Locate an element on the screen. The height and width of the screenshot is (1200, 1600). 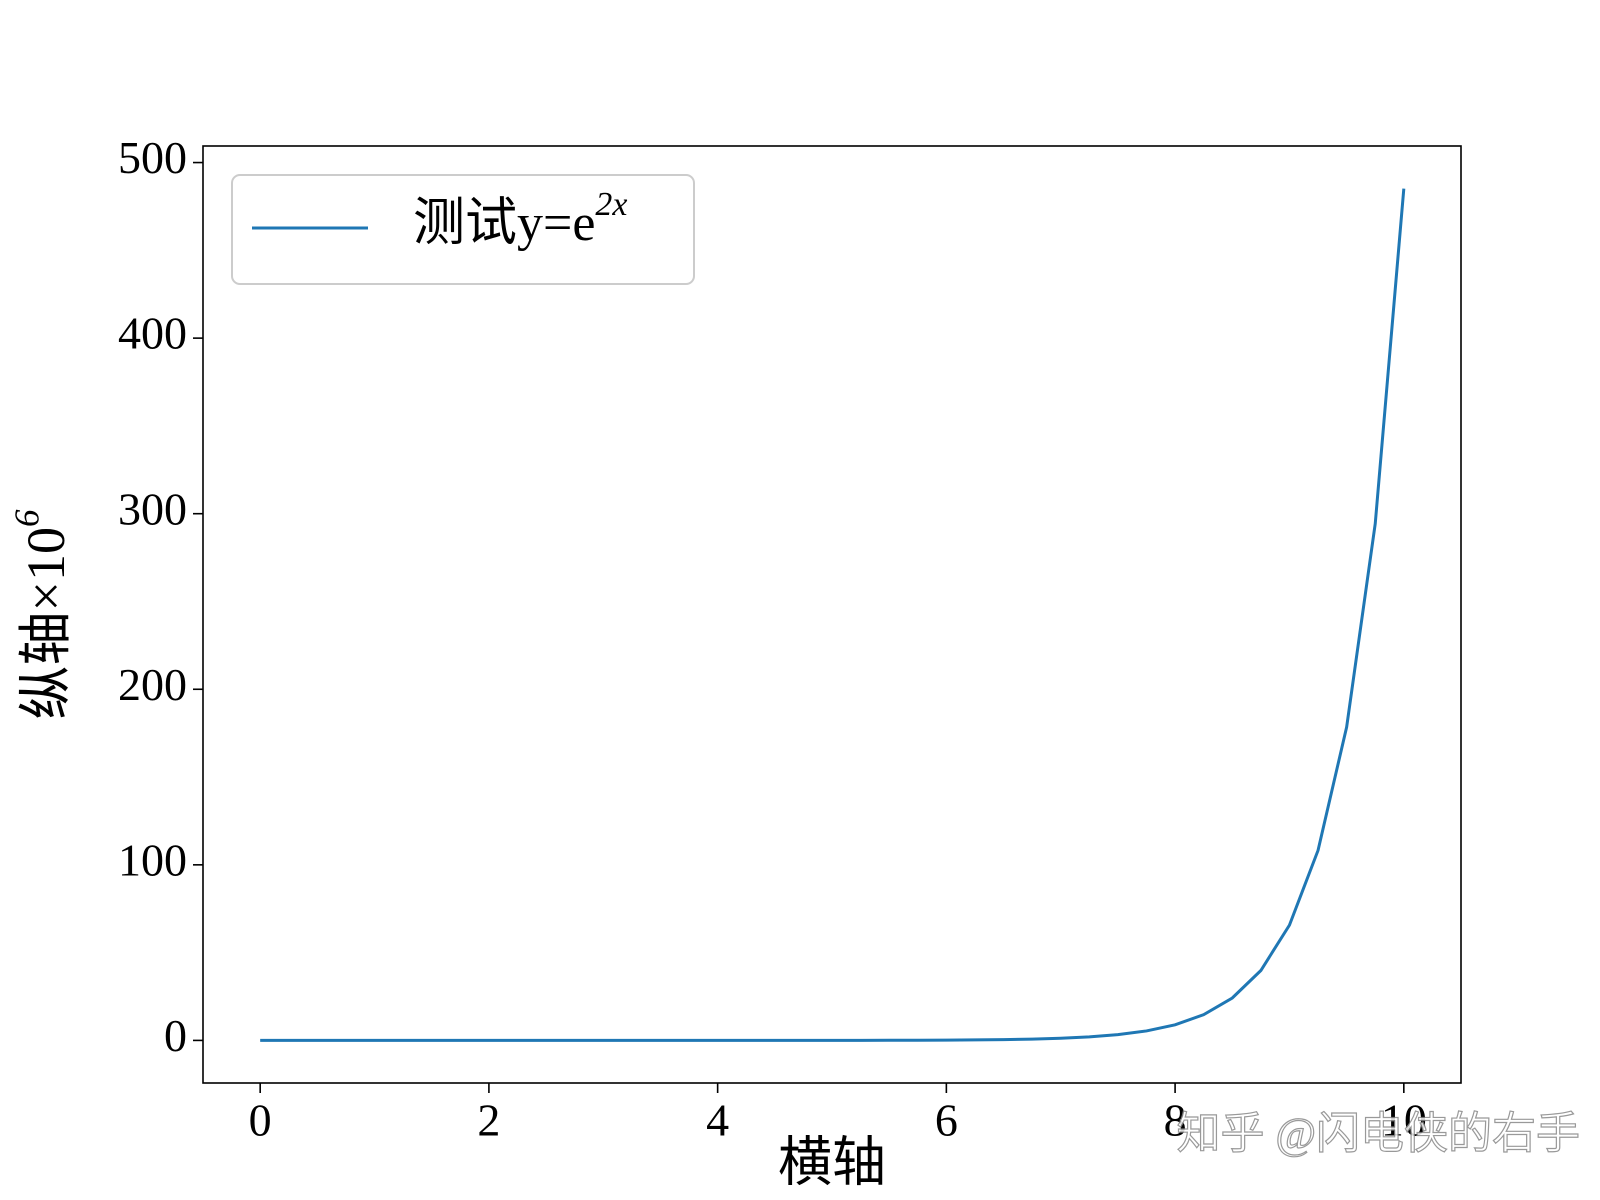
y-tick-label: 400 is located at coordinates (152, 333).